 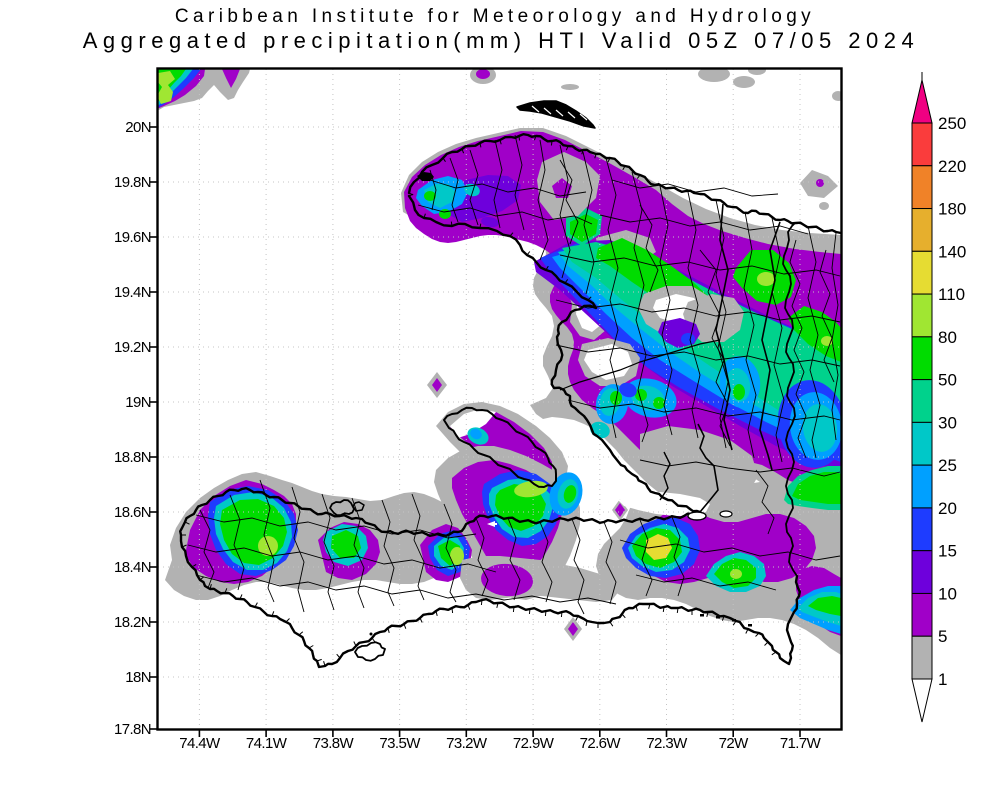 What do you see at coordinates (132, 237) in the screenshot?
I see `svg-text: 19.6N` at bounding box center [132, 237].